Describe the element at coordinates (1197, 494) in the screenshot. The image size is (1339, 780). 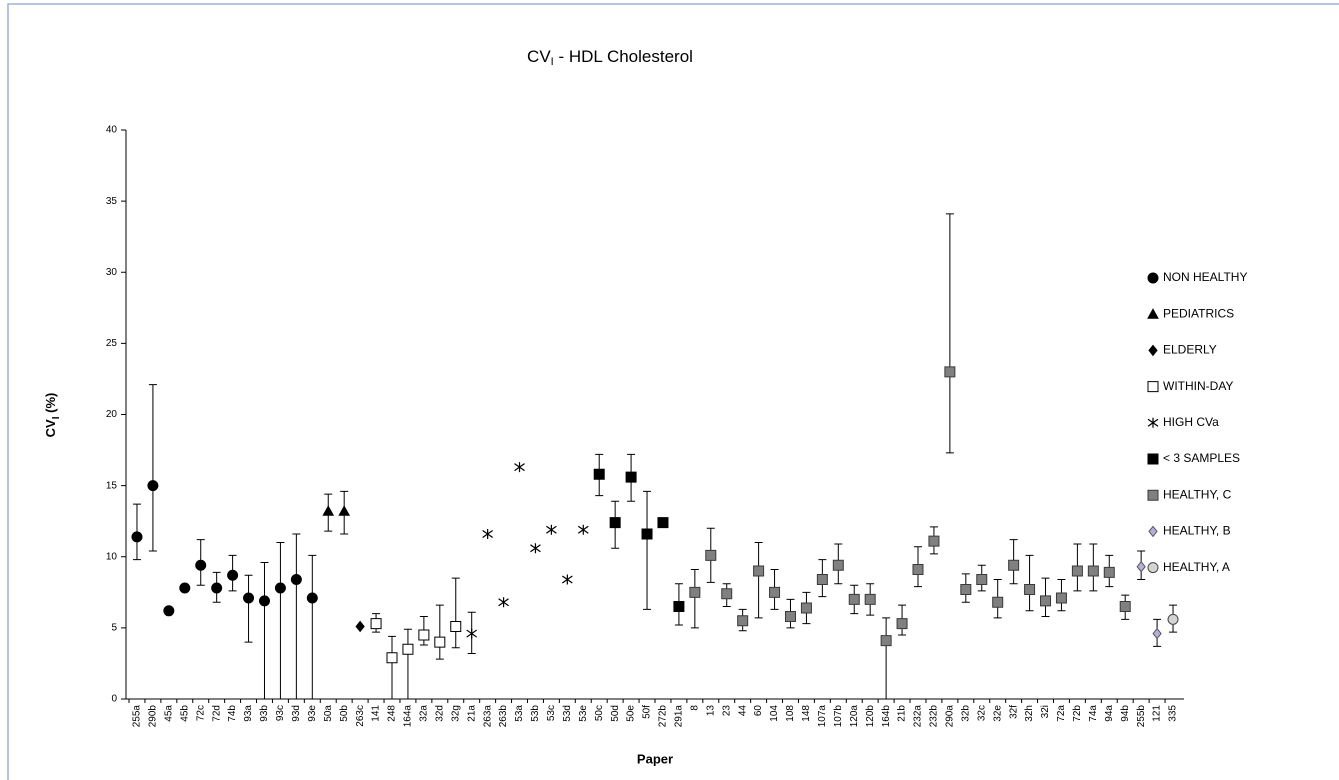
I see `legend-label: HEALTHY, C` at that location.